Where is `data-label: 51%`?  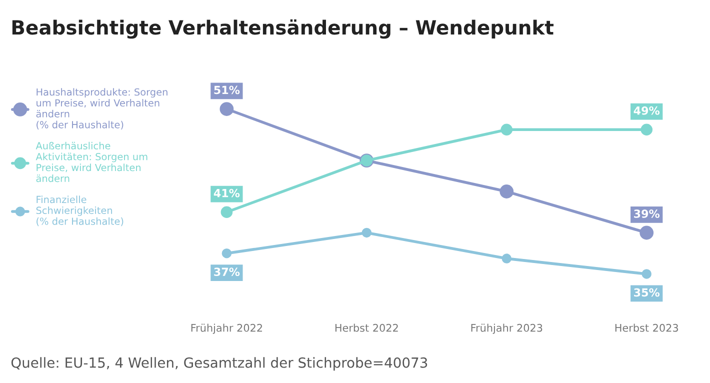
data-label: 51% is located at coordinates (227, 90).